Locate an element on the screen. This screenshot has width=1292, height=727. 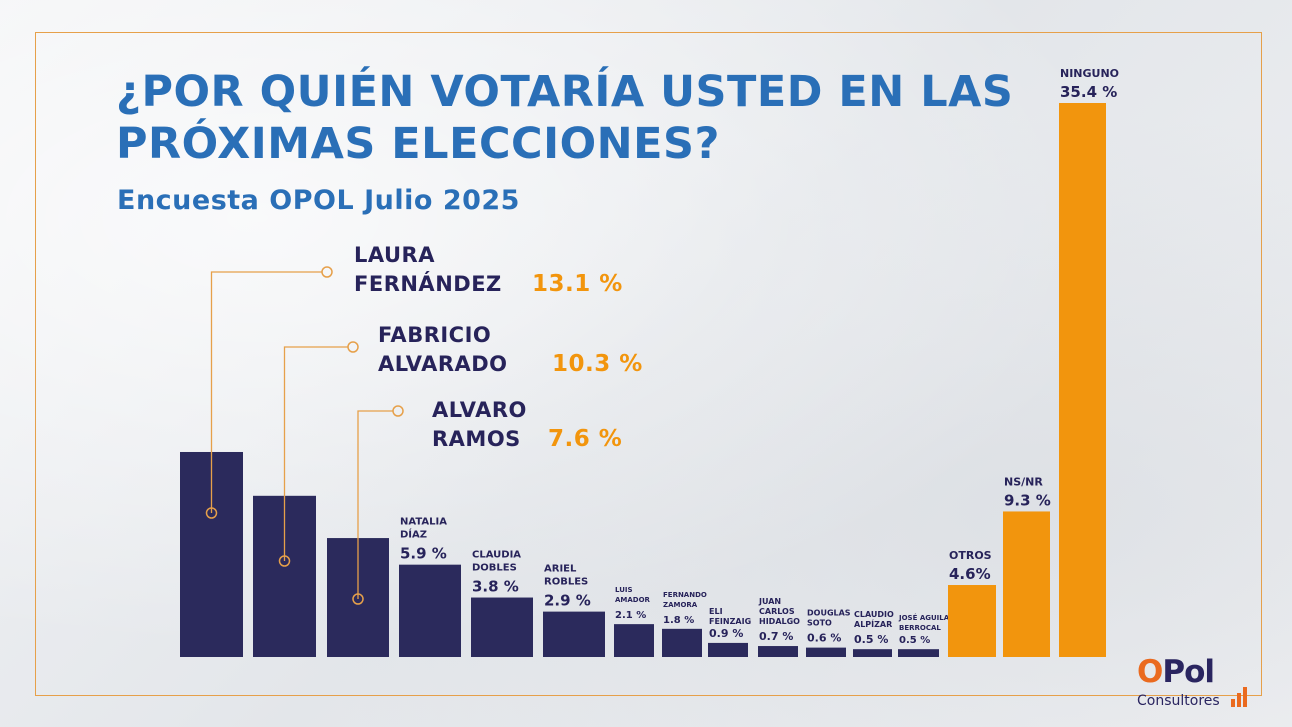
bar-jose-aguilar-berrocal is located at coordinates (918, 653).